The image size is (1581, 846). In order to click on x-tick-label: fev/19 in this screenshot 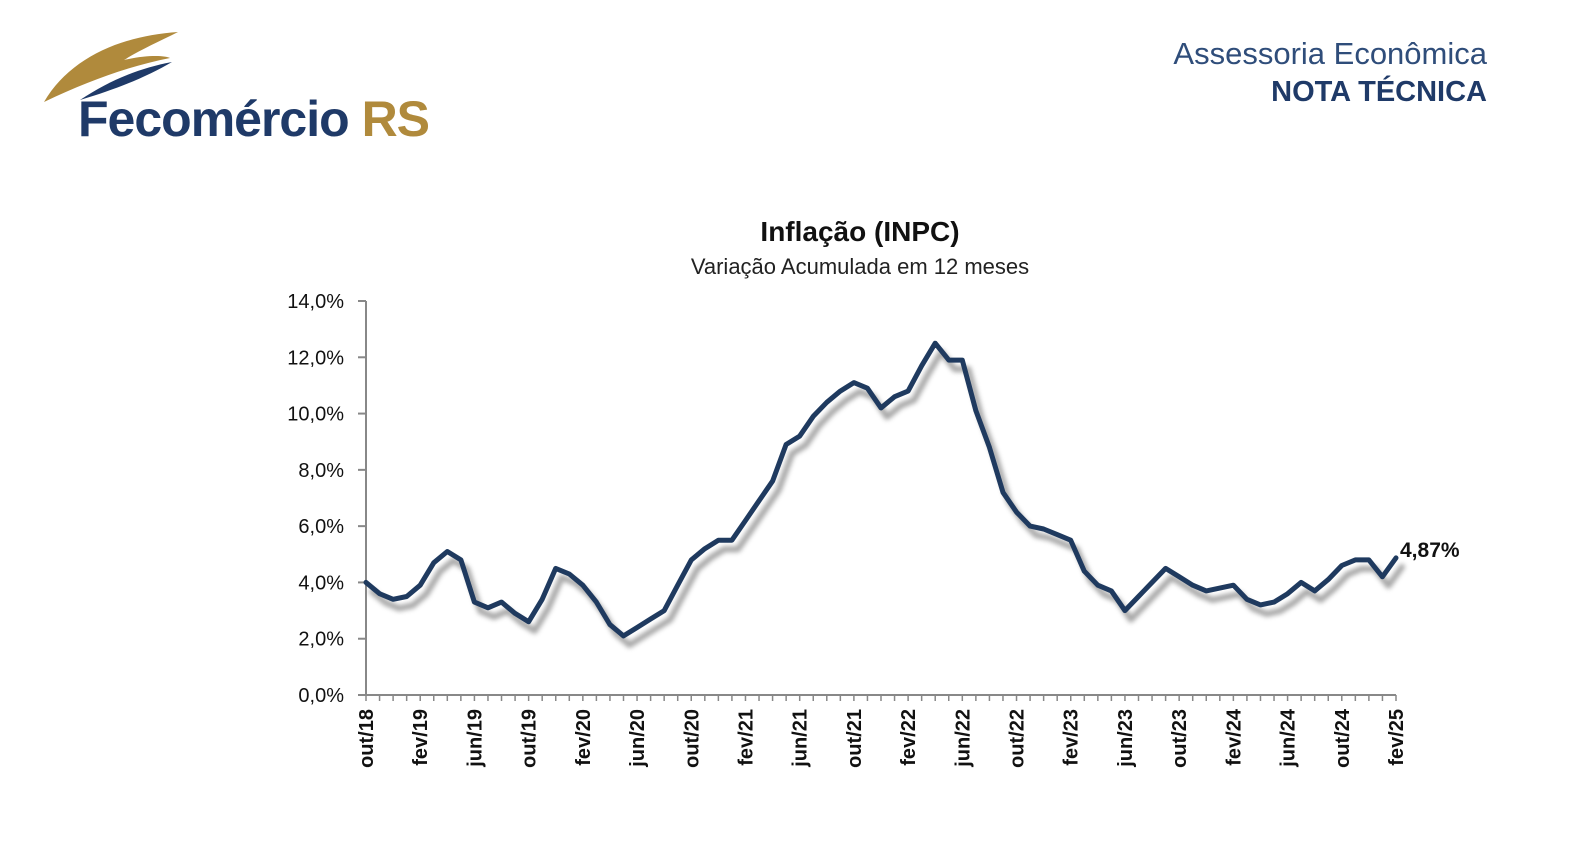, I will do `click(421, 737)`.